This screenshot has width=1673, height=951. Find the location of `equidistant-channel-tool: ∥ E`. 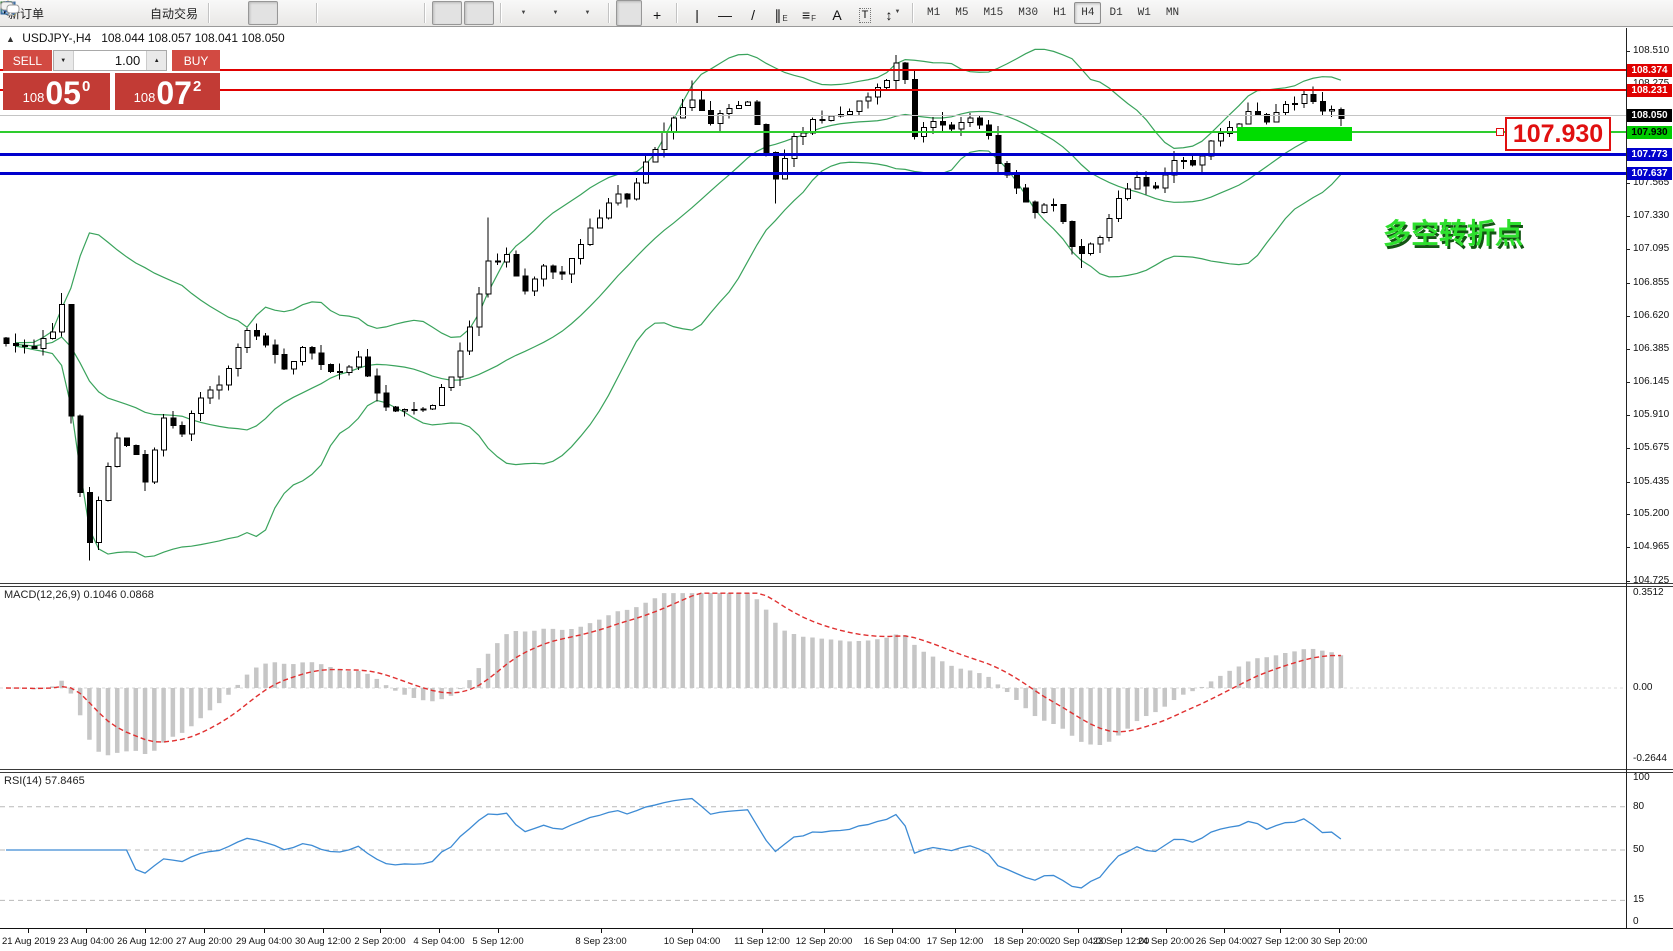

equidistant-channel-tool: ∥ E is located at coordinates (781, 15).